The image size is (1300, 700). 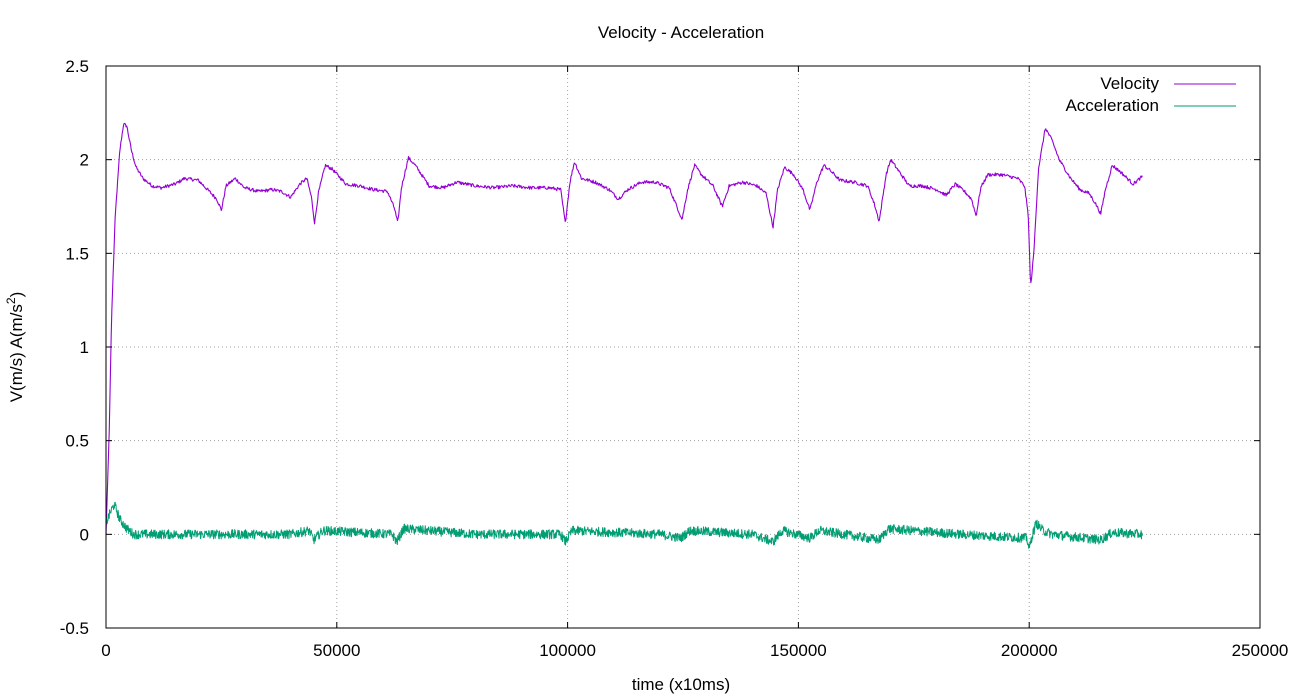 I want to click on x-tick-label: 200000, so click(x=1029, y=650).